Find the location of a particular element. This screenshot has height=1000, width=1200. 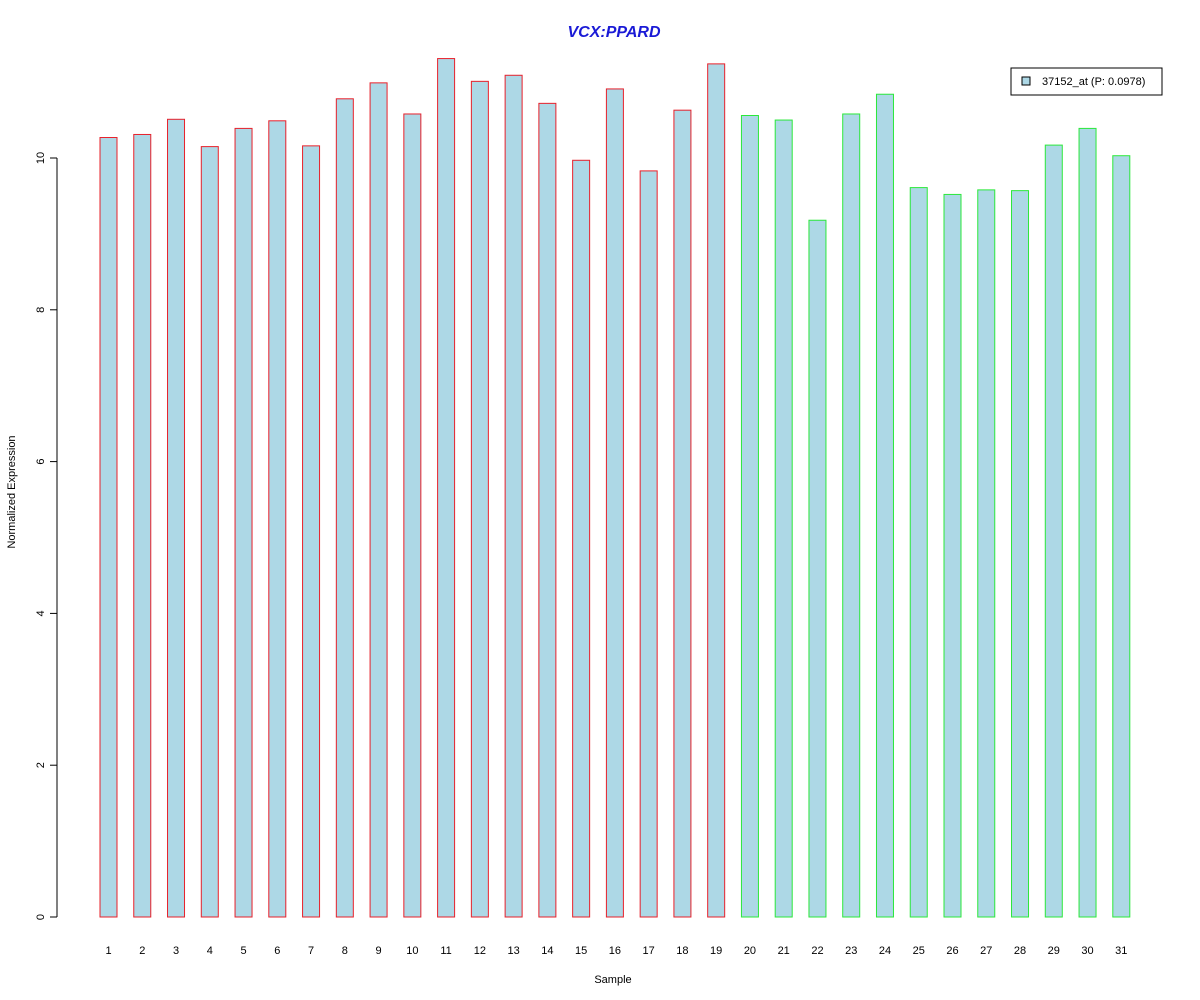

x-tick-label: 2 is located at coordinates (142, 951).